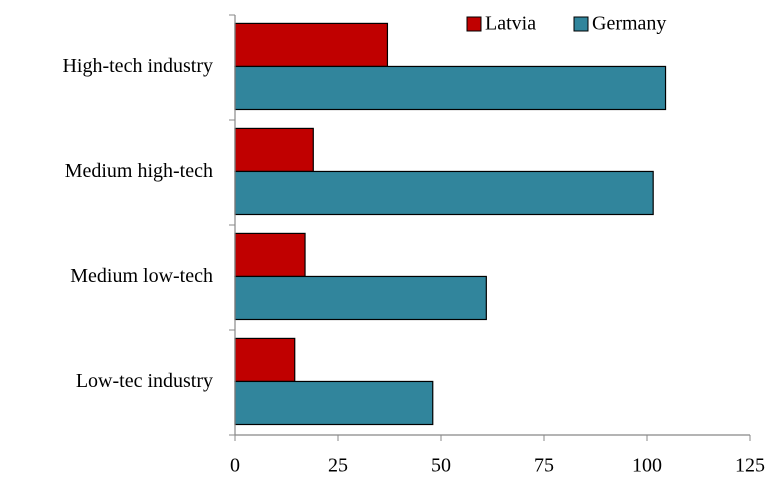  I want to click on y-tick-label: Medium low-tech, so click(141, 276).